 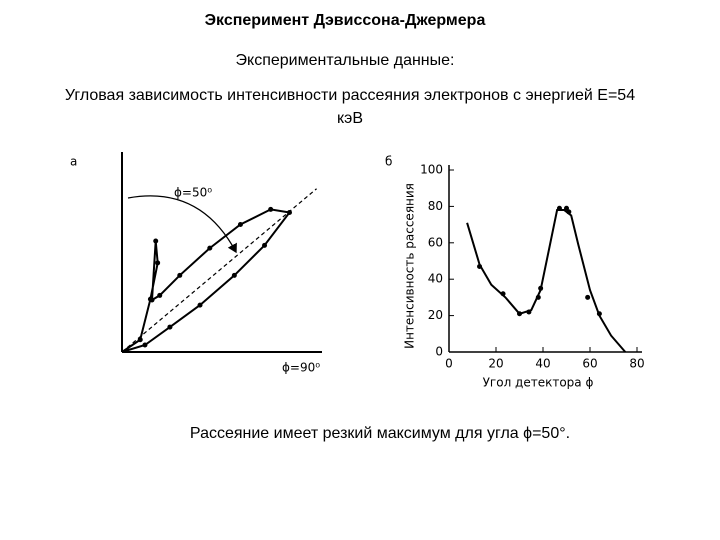 I want to click on title: Эксперимент Дэвиссона-Джермера, so click(x=345, y=20).